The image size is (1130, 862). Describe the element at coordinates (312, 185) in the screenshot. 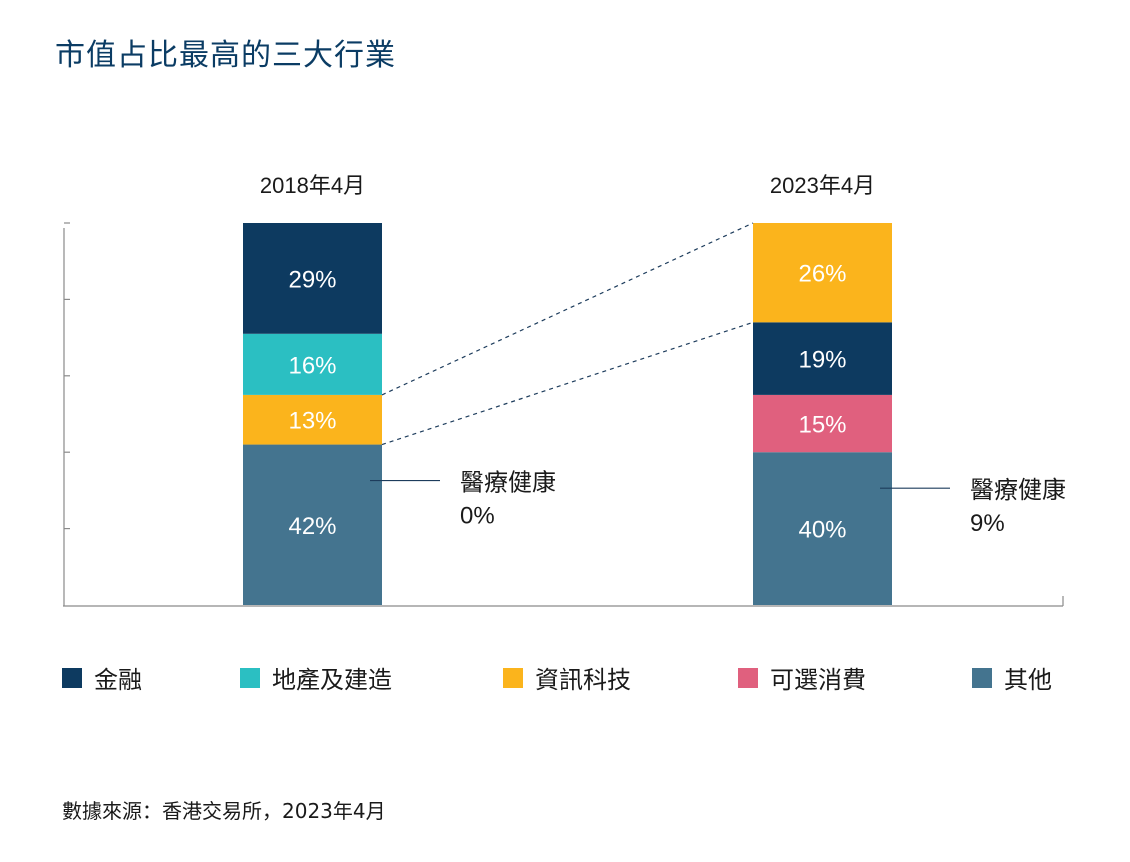

I see `category-label: 2018年4月` at that location.